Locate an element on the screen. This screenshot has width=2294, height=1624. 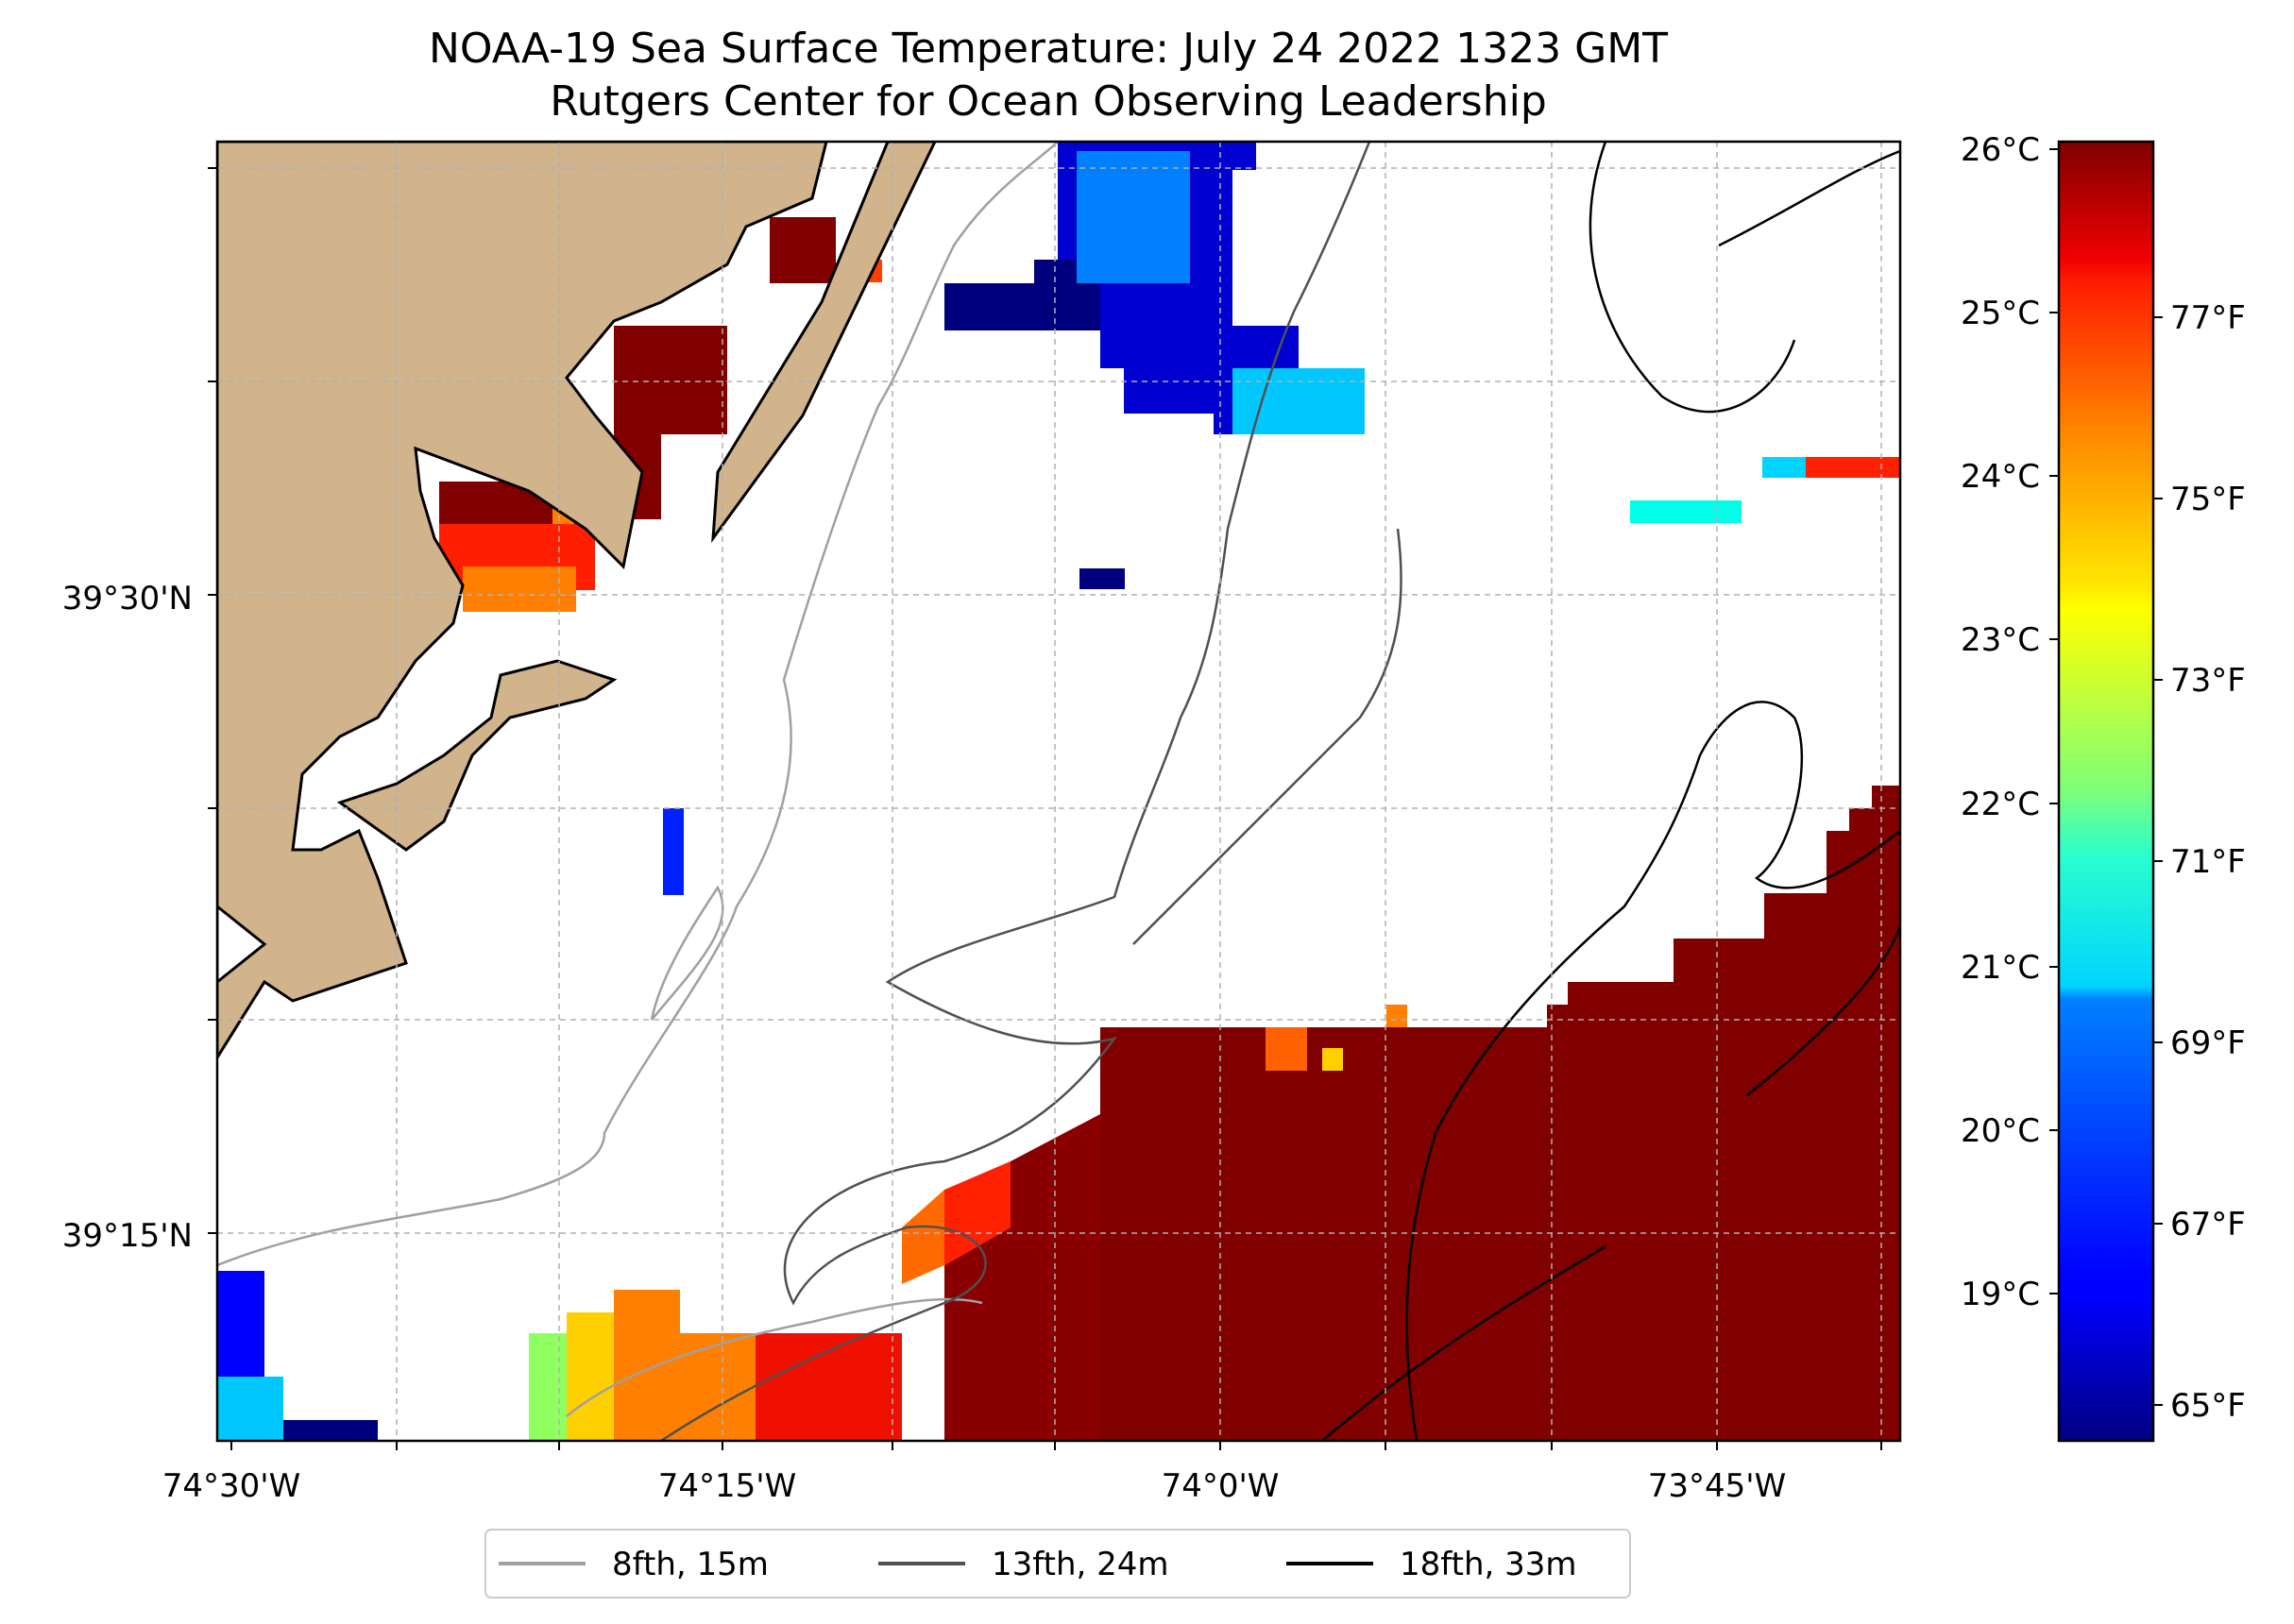
sst-coastal-patch is located at coordinates (637, 382).